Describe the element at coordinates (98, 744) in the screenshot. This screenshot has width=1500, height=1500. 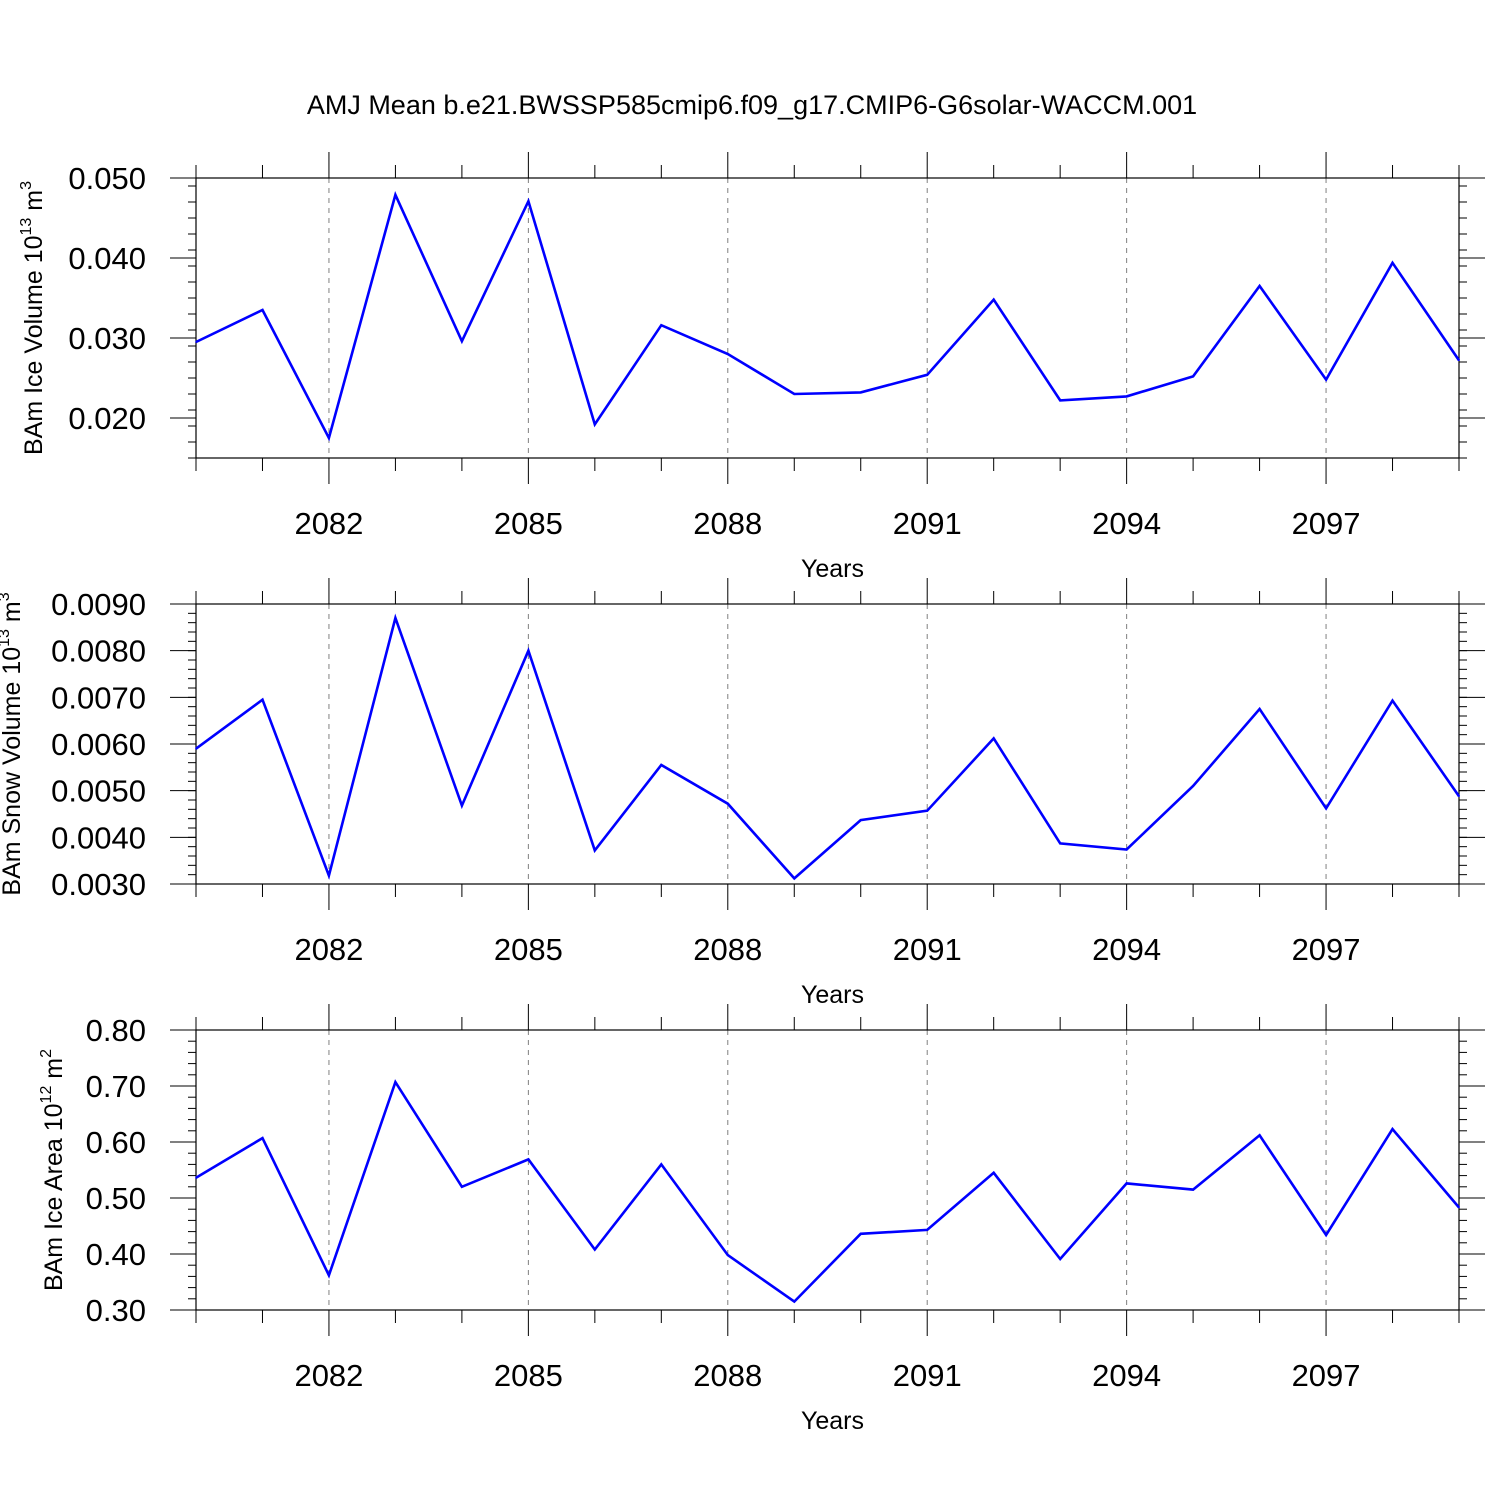
I see `y-tick-label: 0.0060` at that location.